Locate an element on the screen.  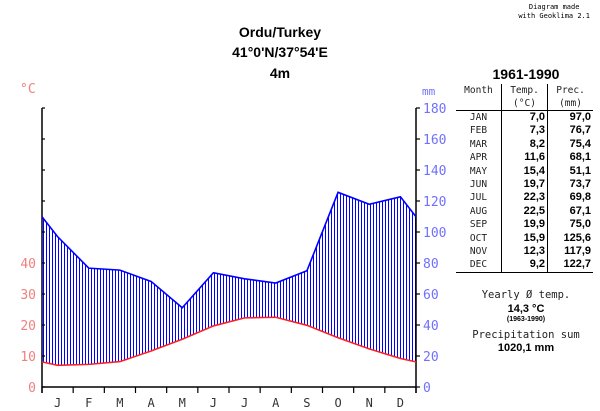
credit-line: with Geoklima 2.1 is located at coordinates (554, 16).